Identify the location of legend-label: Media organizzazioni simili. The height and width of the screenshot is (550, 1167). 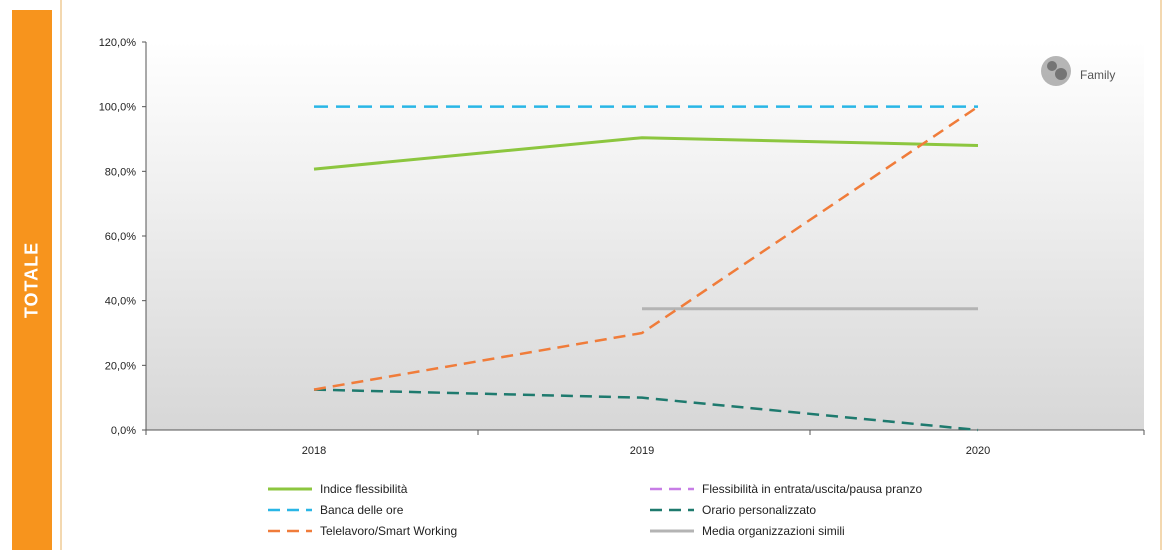
(773, 531).